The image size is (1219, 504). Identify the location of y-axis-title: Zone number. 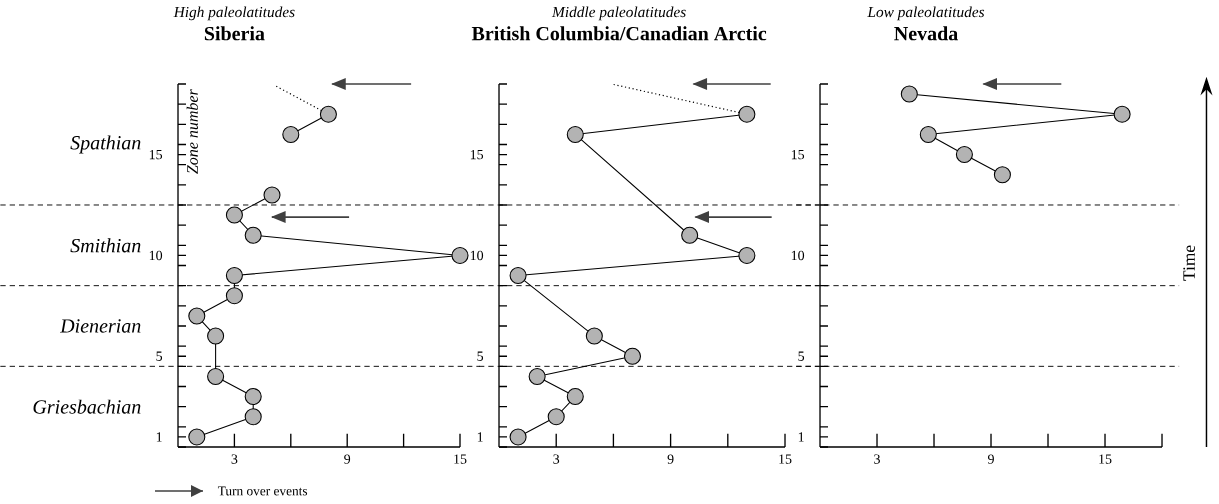
(192, 131).